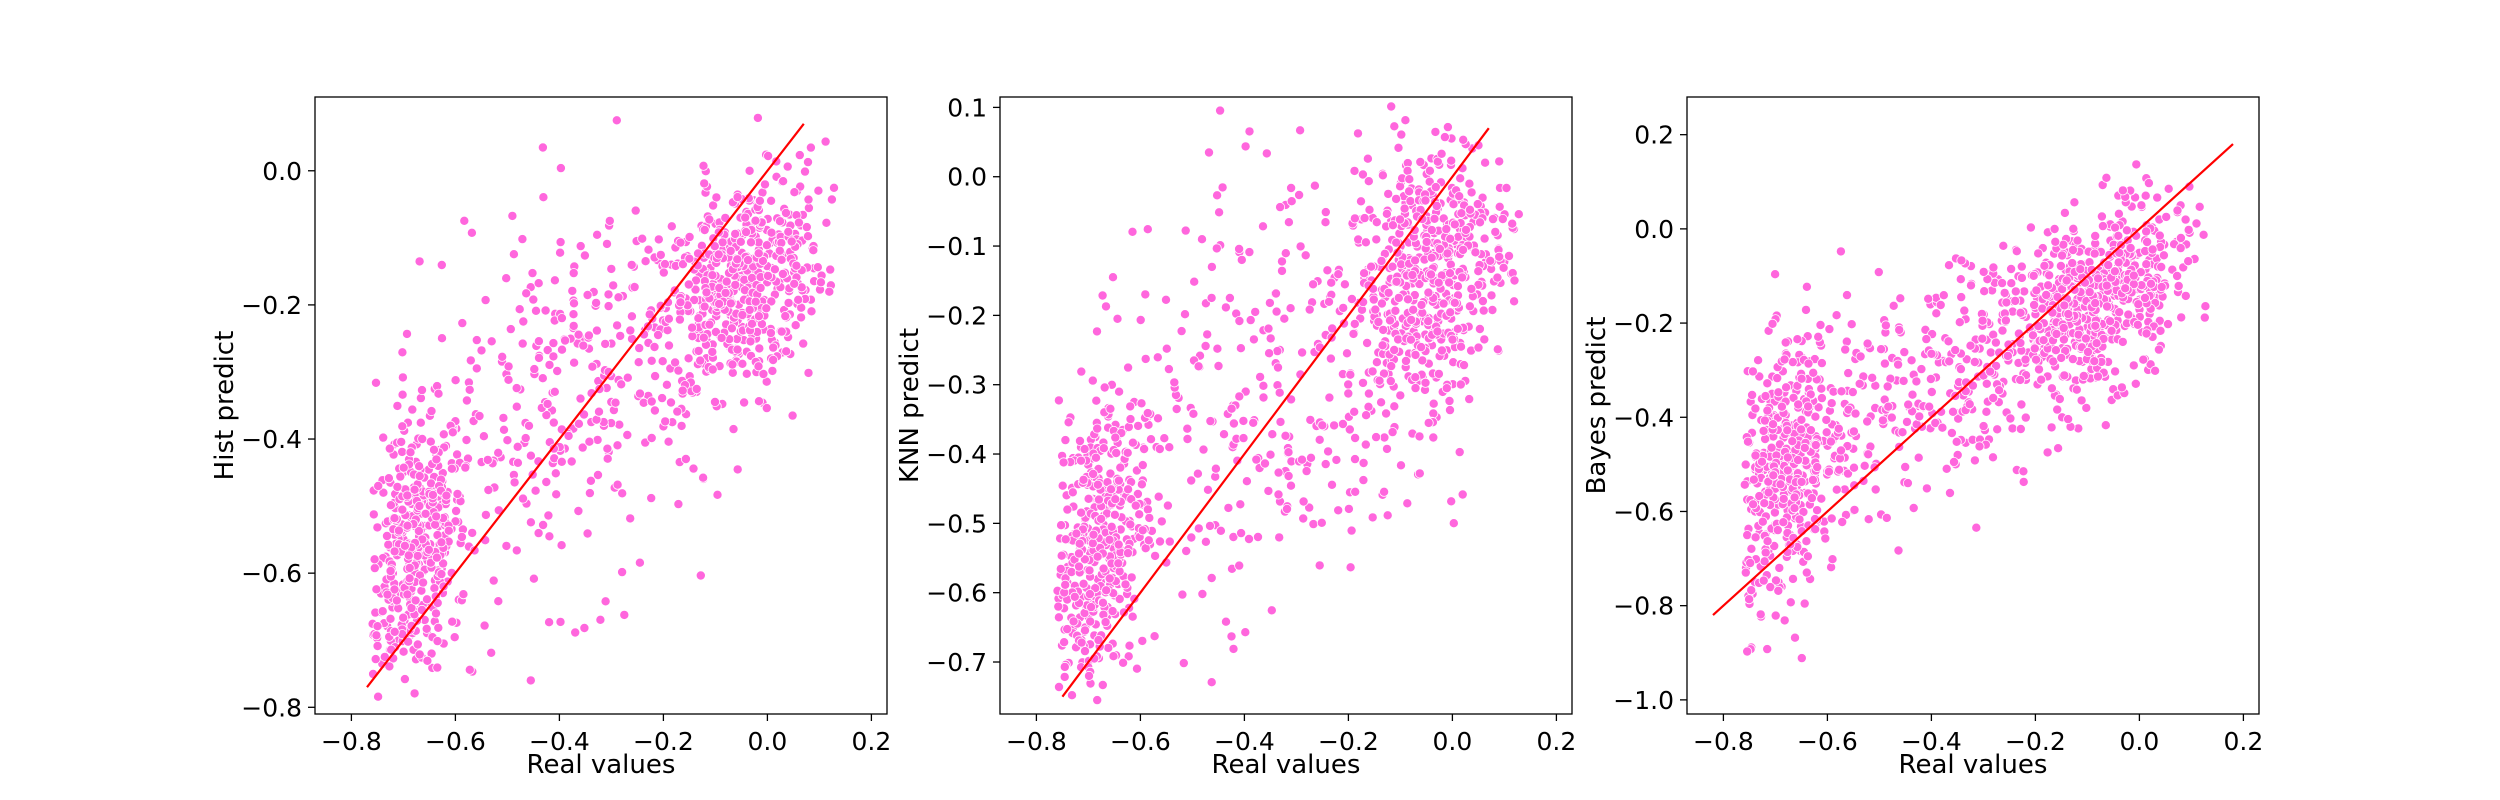 The height and width of the screenshot is (800, 2500). I want to click on y-tick-label: −0.3, so click(956, 385).